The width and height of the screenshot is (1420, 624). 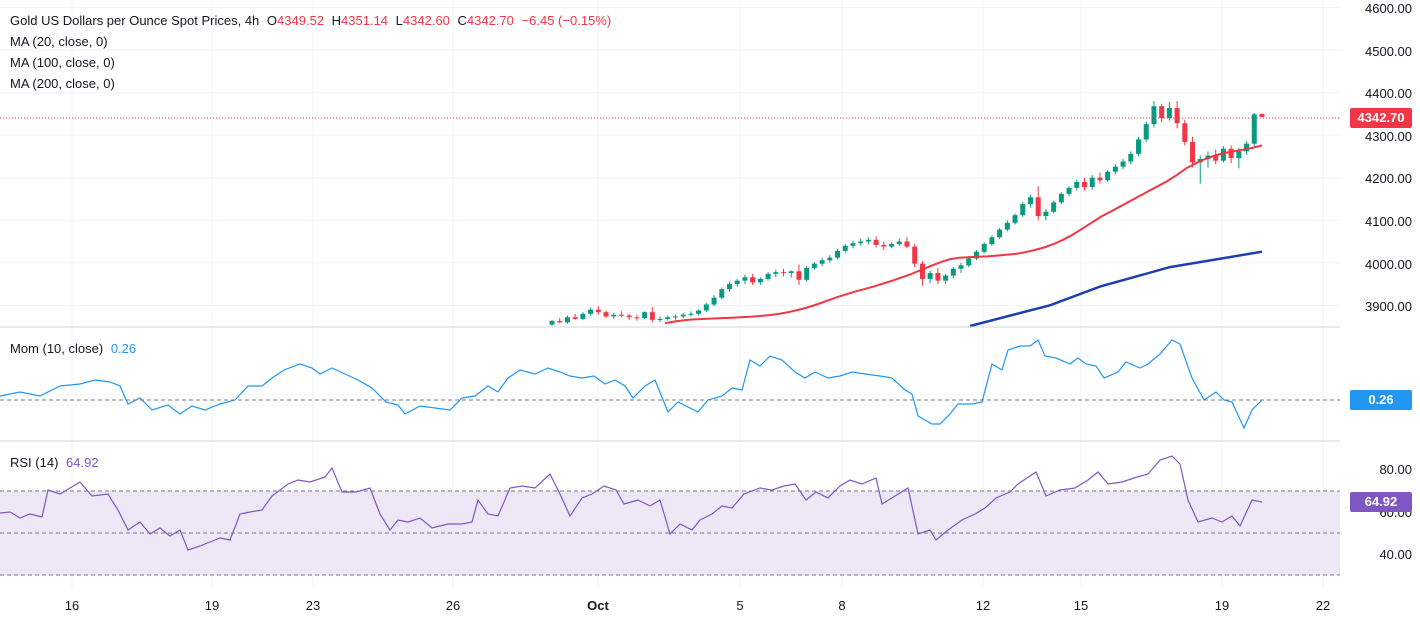 What do you see at coordinates (59, 41) in the screenshot?
I see `ma20-legend: MA (20, close, 0)` at bounding box center [59, 41].